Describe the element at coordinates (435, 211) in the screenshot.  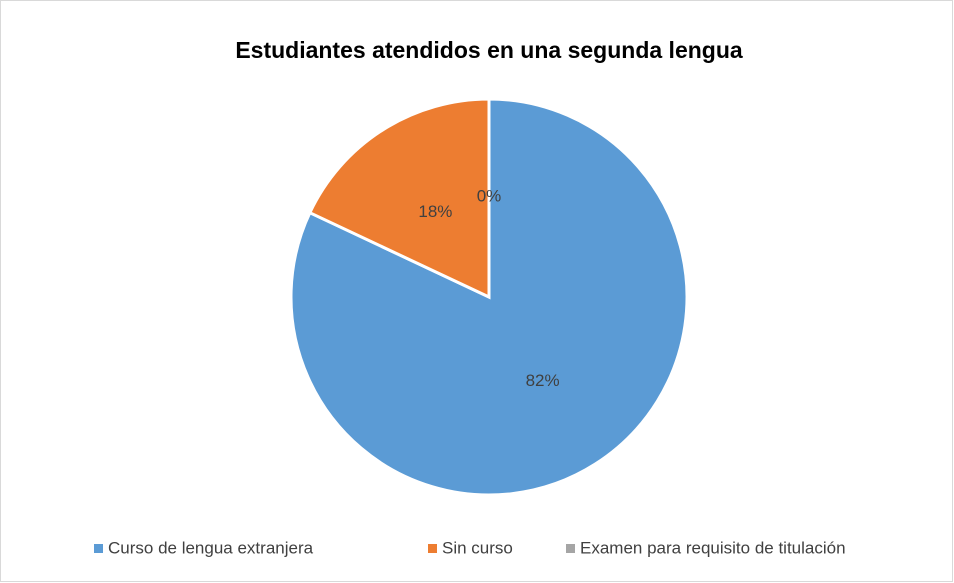
I see `data-label: 18%` at that location.